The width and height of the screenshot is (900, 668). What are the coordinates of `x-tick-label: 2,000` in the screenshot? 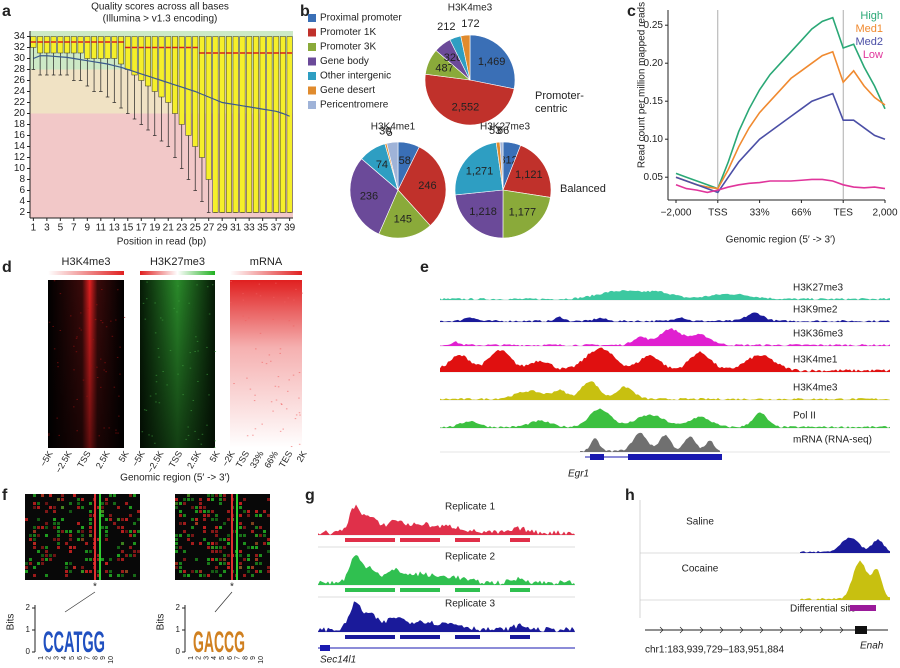 It's located at (884, 213).